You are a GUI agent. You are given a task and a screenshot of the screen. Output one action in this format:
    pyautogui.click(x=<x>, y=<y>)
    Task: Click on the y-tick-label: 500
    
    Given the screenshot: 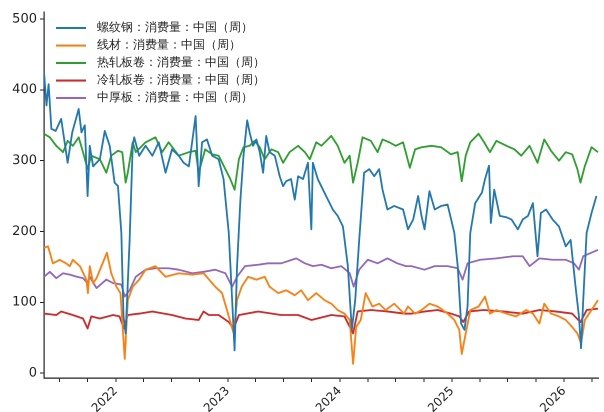 What is the action you would take?
    pyautogui.click(x=24, y=18)
    